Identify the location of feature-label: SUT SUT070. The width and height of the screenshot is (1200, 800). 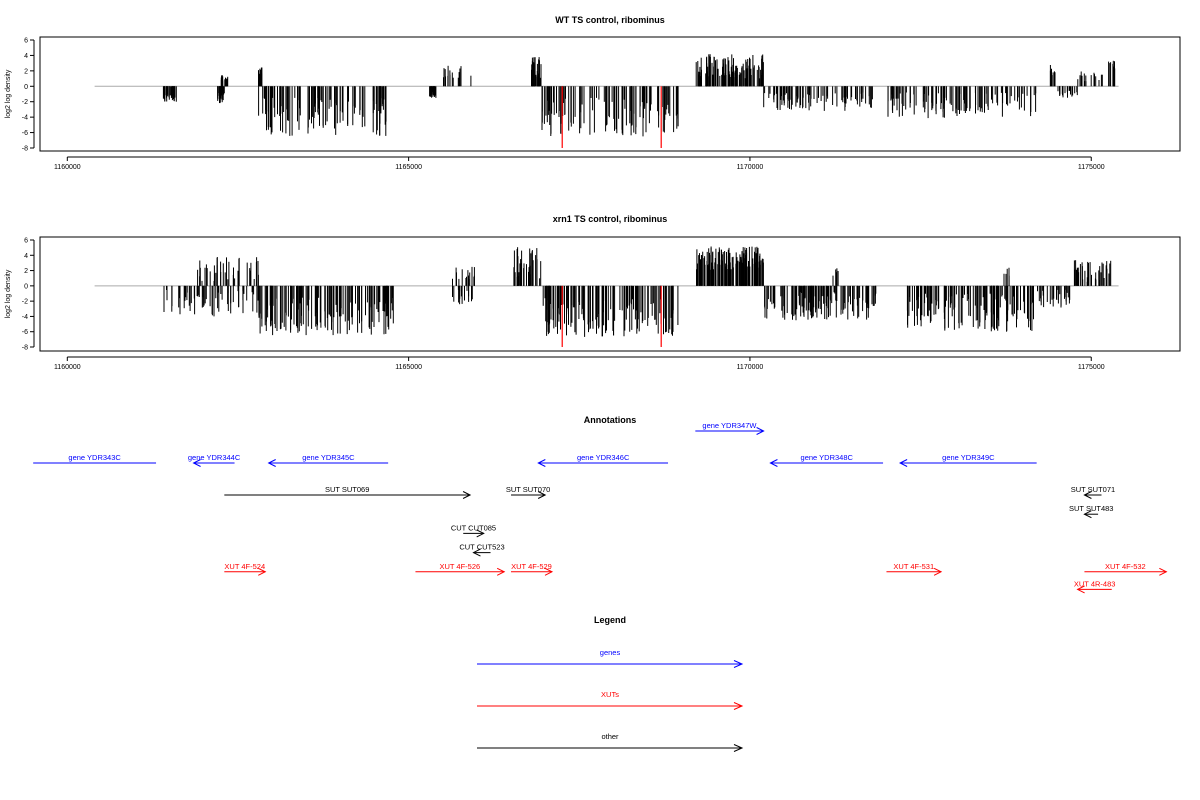
(528, 489).